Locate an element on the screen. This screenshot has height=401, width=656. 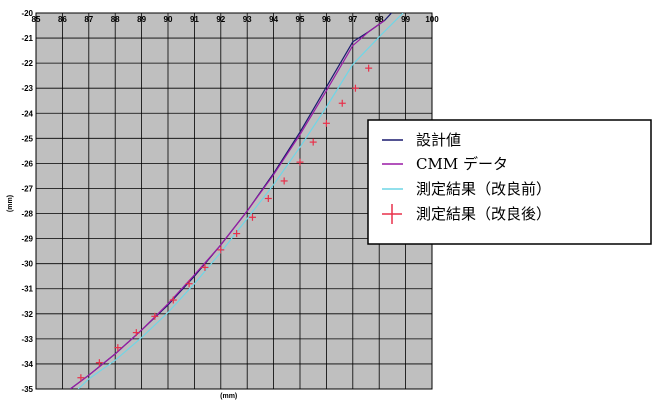
x-tick-label: 97 is located at coordinates (352, 19).